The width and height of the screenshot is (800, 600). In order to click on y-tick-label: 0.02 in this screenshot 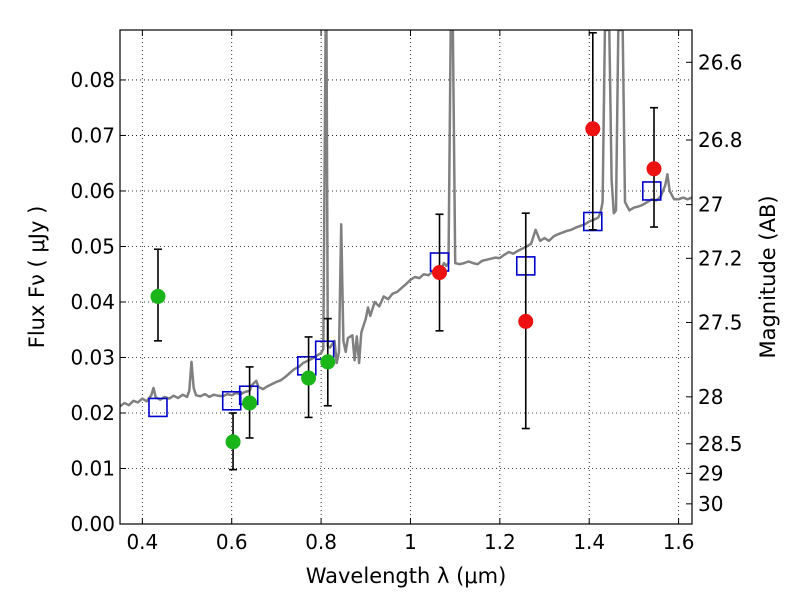, I will do `click(92, 413)`.